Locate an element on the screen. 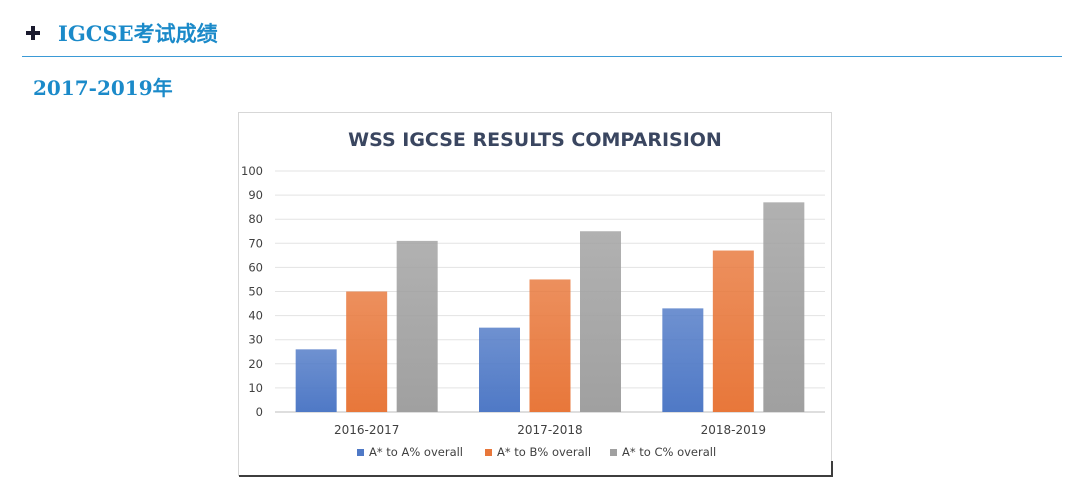  section-header: IGCSE考试成绩 is located at coordinates (542, 33).